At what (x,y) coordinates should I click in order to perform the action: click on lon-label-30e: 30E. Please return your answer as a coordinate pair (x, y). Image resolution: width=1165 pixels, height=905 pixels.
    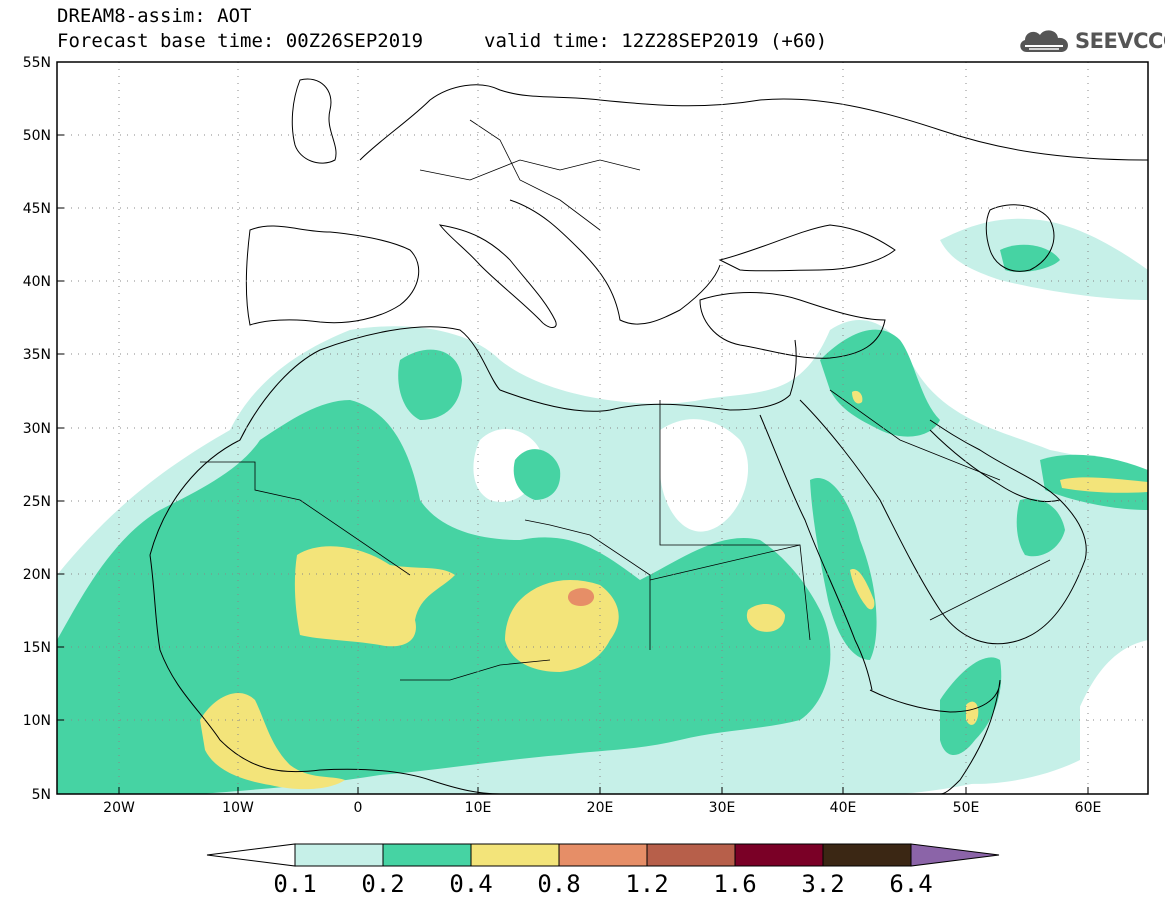
    Looking at the image, I should click on (722, 808).